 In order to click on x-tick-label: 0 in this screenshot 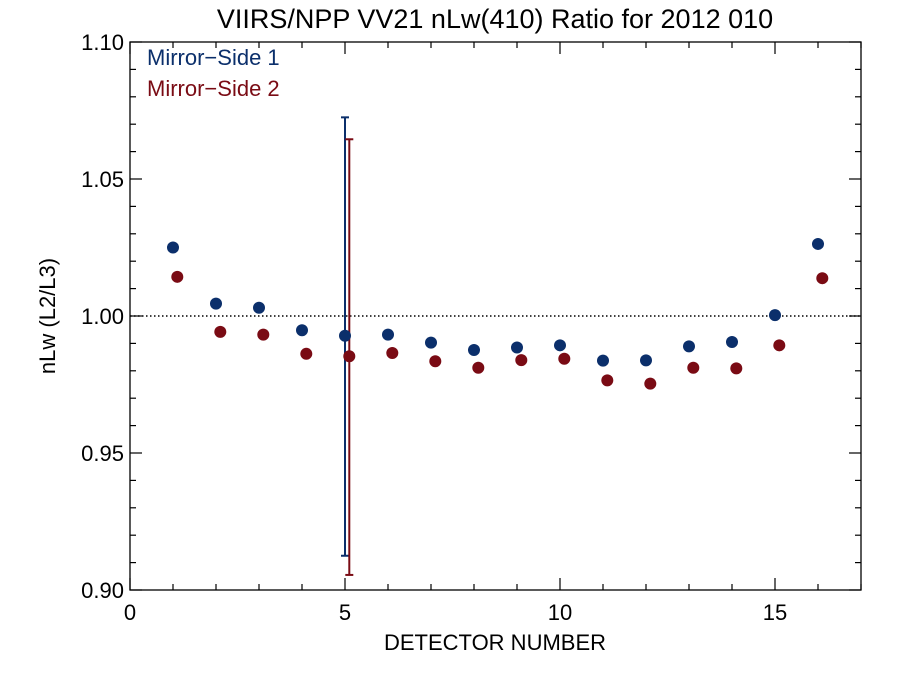, I will do `click(130, 612)`.